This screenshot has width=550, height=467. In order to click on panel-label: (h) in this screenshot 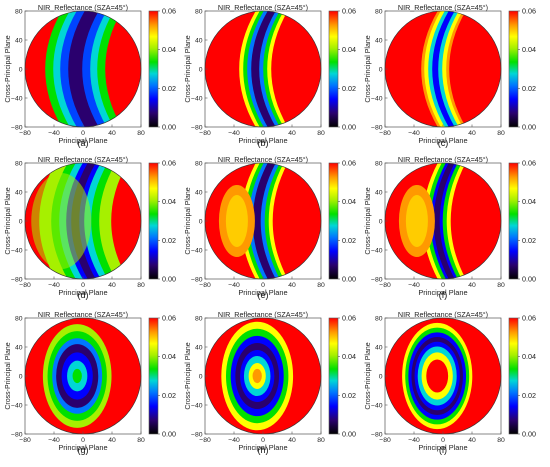, I will do `click(263, 450)`.